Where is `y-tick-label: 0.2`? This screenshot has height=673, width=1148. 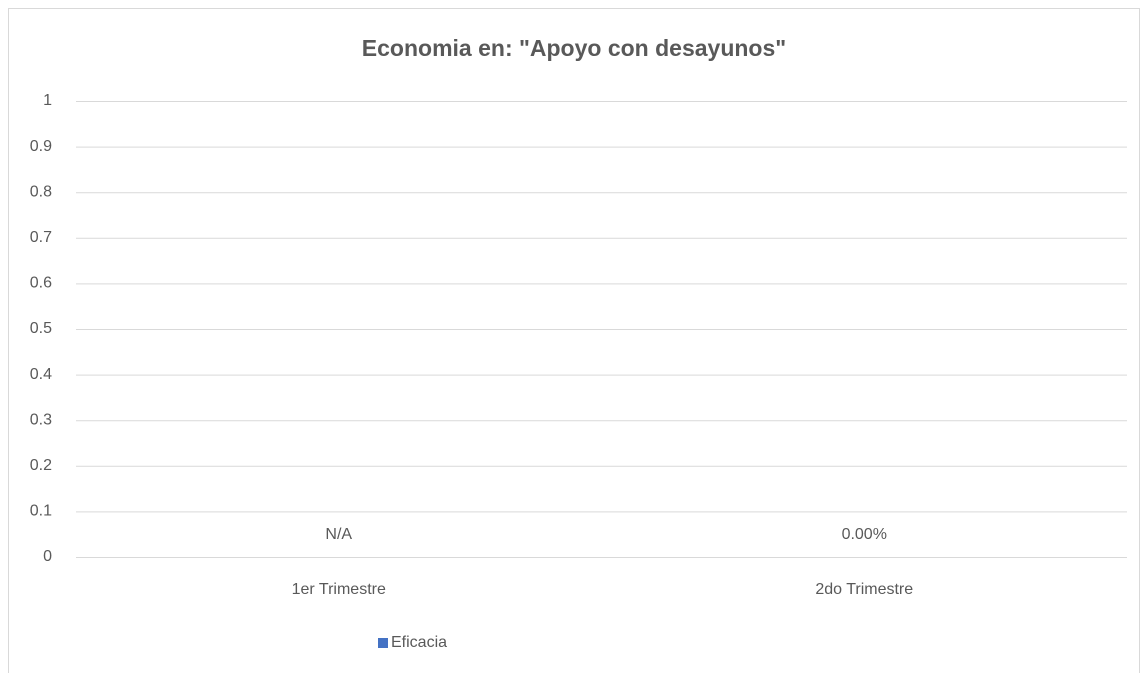
y-tick-label: 0.2 is located at coordinates (41, 465).